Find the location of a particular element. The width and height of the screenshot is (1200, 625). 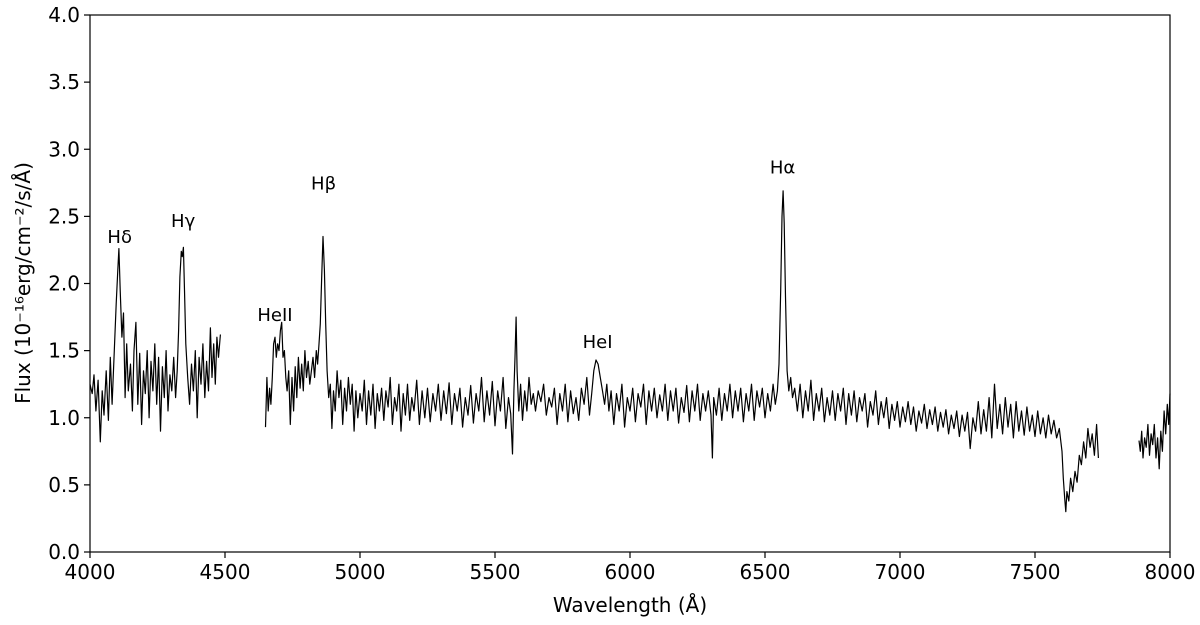

x-tick-label: 4000 is located at coordinates (90, 572).